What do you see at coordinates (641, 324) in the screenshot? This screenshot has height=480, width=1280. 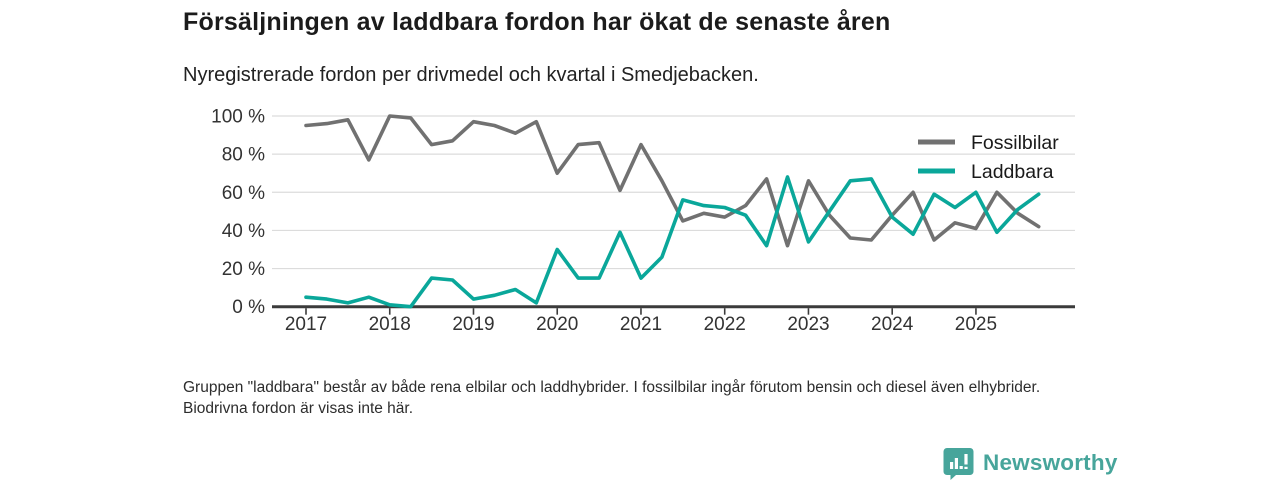 I see `x-tick-label: 2021` at bounding box center [641, 324].